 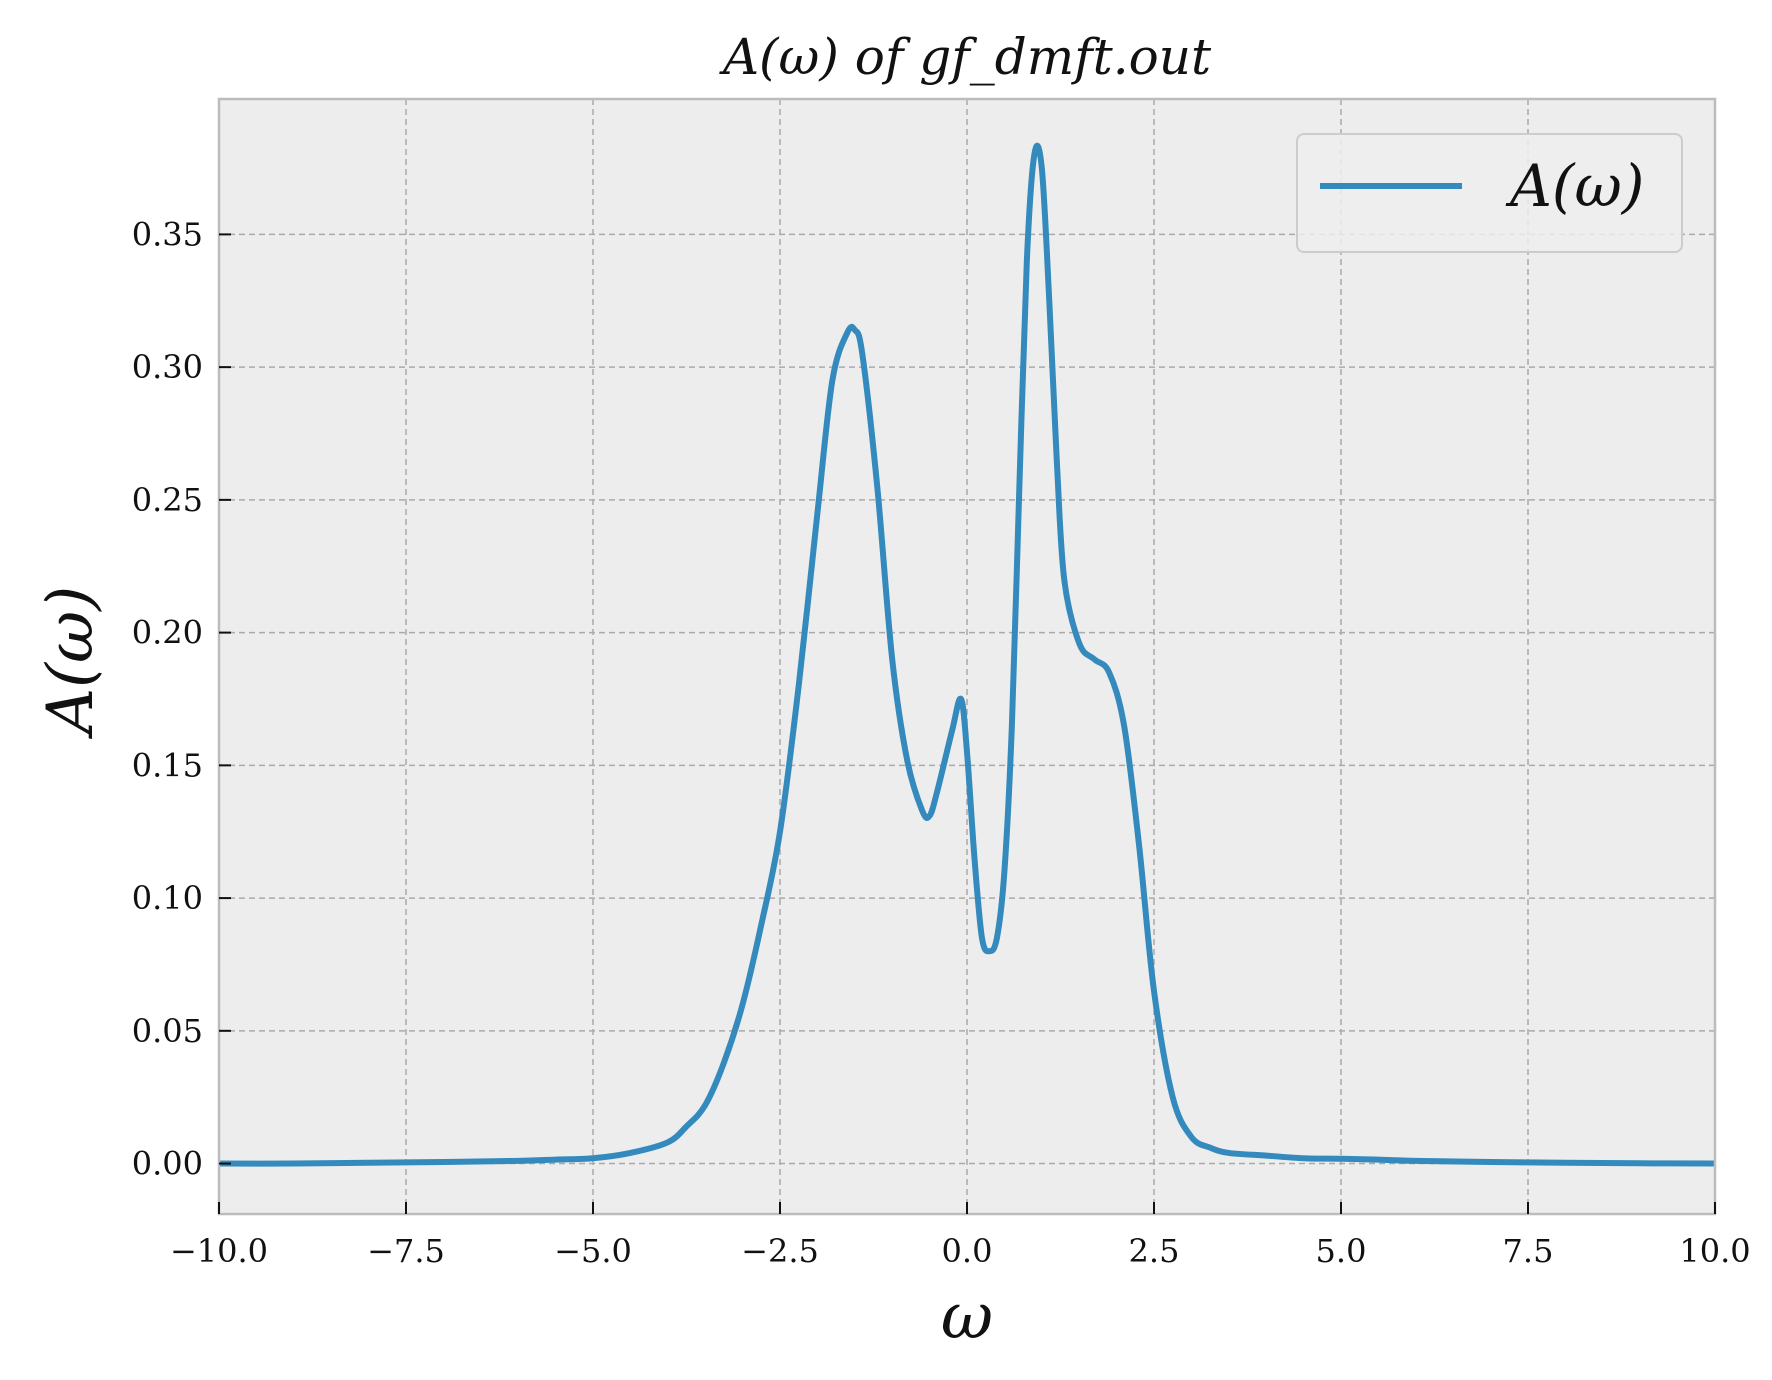 What do you see at coordinates (71, 662) in the screenshot?
I see `y-axis-label: A(ω)` at bounding box center [71, 662].